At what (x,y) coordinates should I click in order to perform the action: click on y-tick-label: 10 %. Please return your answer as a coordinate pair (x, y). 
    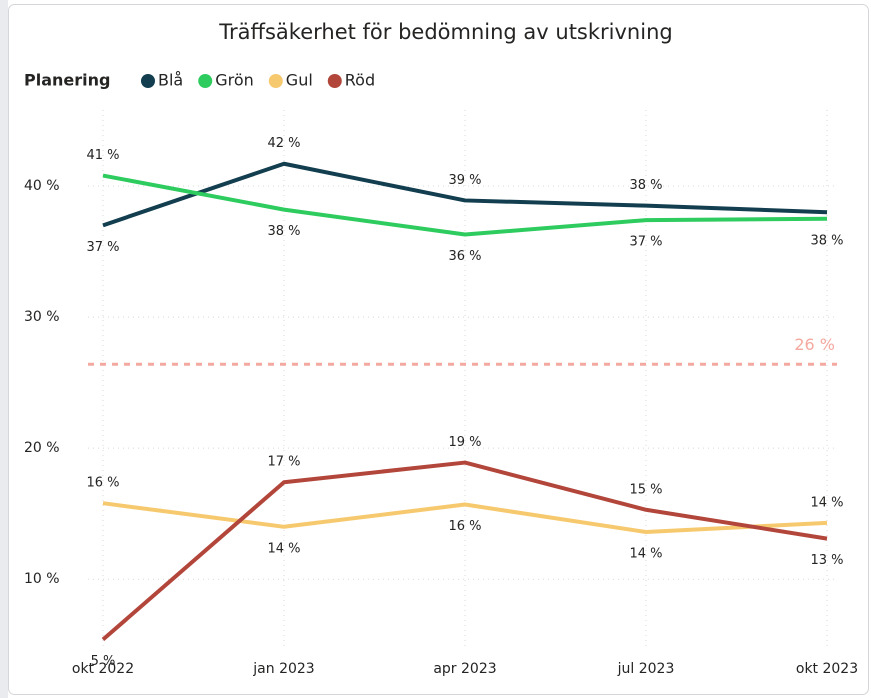
    Looking at the image, I should click on (42, 579).